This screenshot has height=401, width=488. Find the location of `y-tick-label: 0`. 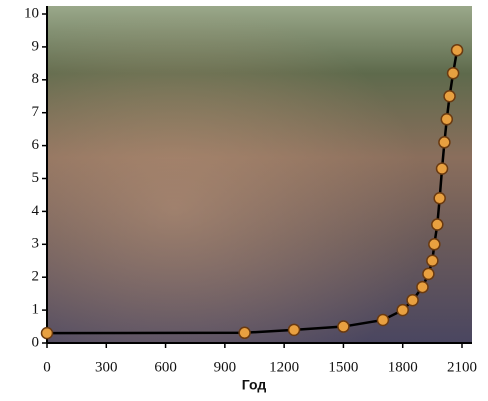

y-tick-label: 0 is located at coordinates (36, 342).